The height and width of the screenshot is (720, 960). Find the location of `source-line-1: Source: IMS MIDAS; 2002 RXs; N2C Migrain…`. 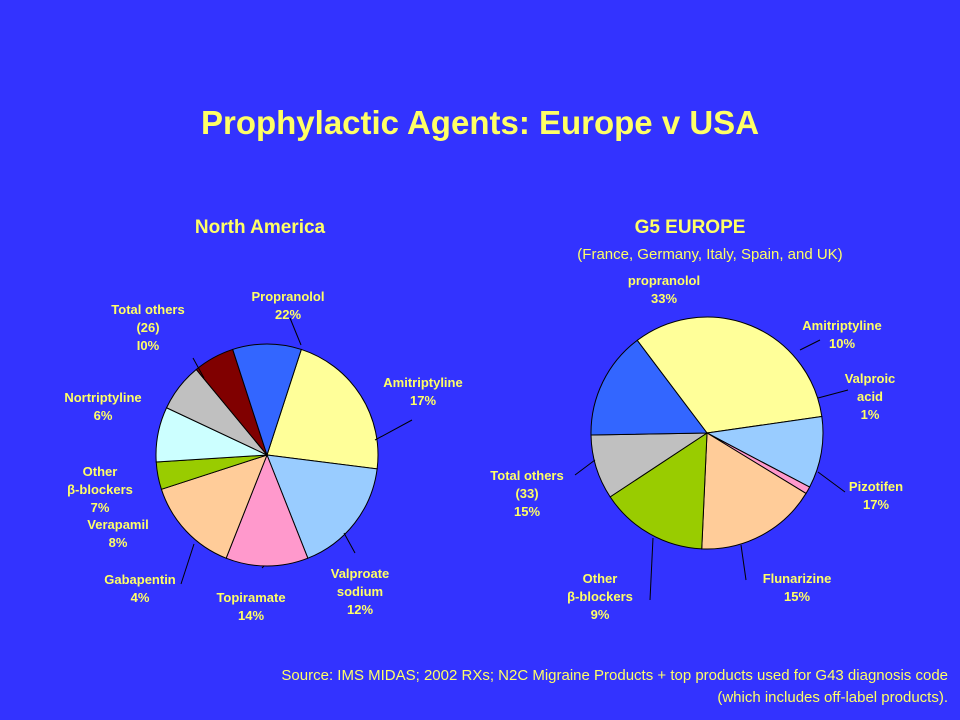

source-line-1: Source: IMS MIDAS; 2002 RXs; N2C Migrain… is located at coordinates (614, 675).